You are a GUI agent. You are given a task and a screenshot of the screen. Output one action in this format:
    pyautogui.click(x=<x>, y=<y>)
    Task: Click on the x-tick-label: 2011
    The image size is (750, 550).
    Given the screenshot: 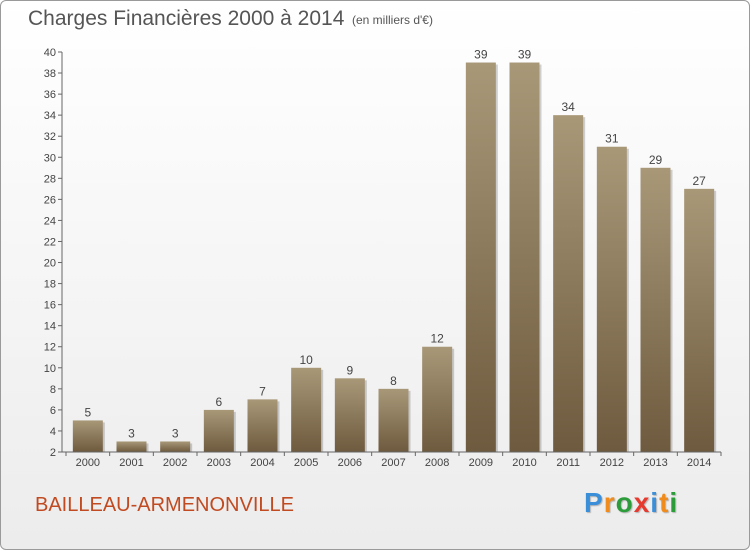 What is the action you would take?
    pyautogui.click(x=568, y=463)
    